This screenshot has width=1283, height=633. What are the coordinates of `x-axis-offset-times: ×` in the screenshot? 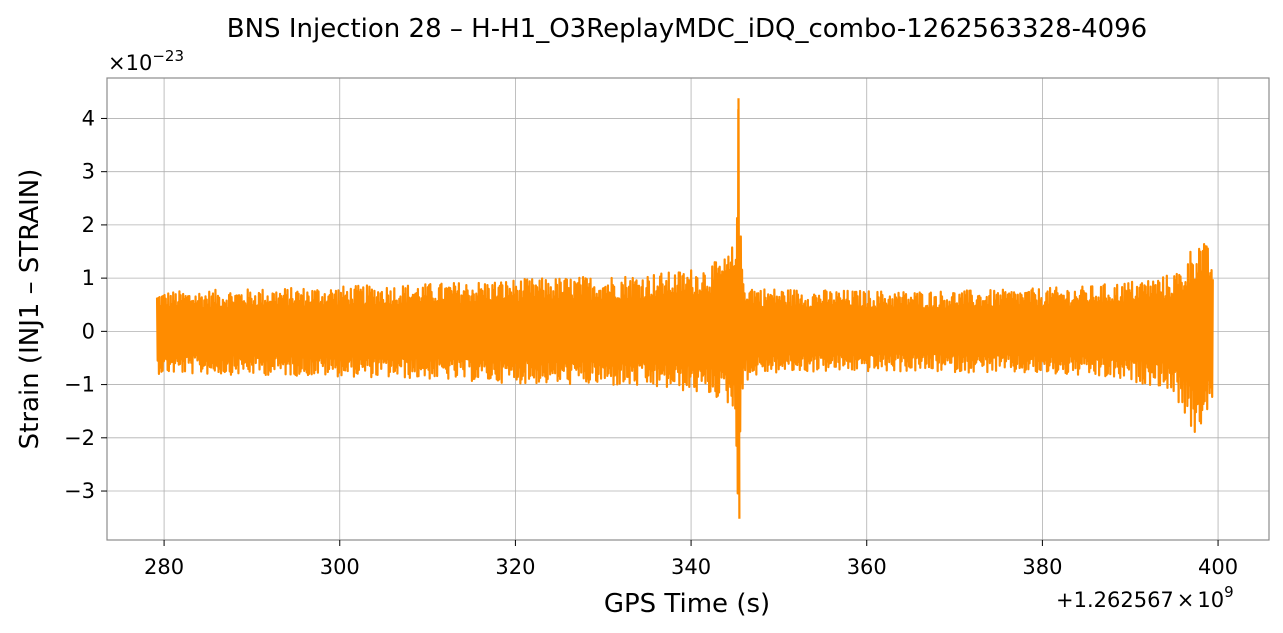 It's located at (1186, 600).